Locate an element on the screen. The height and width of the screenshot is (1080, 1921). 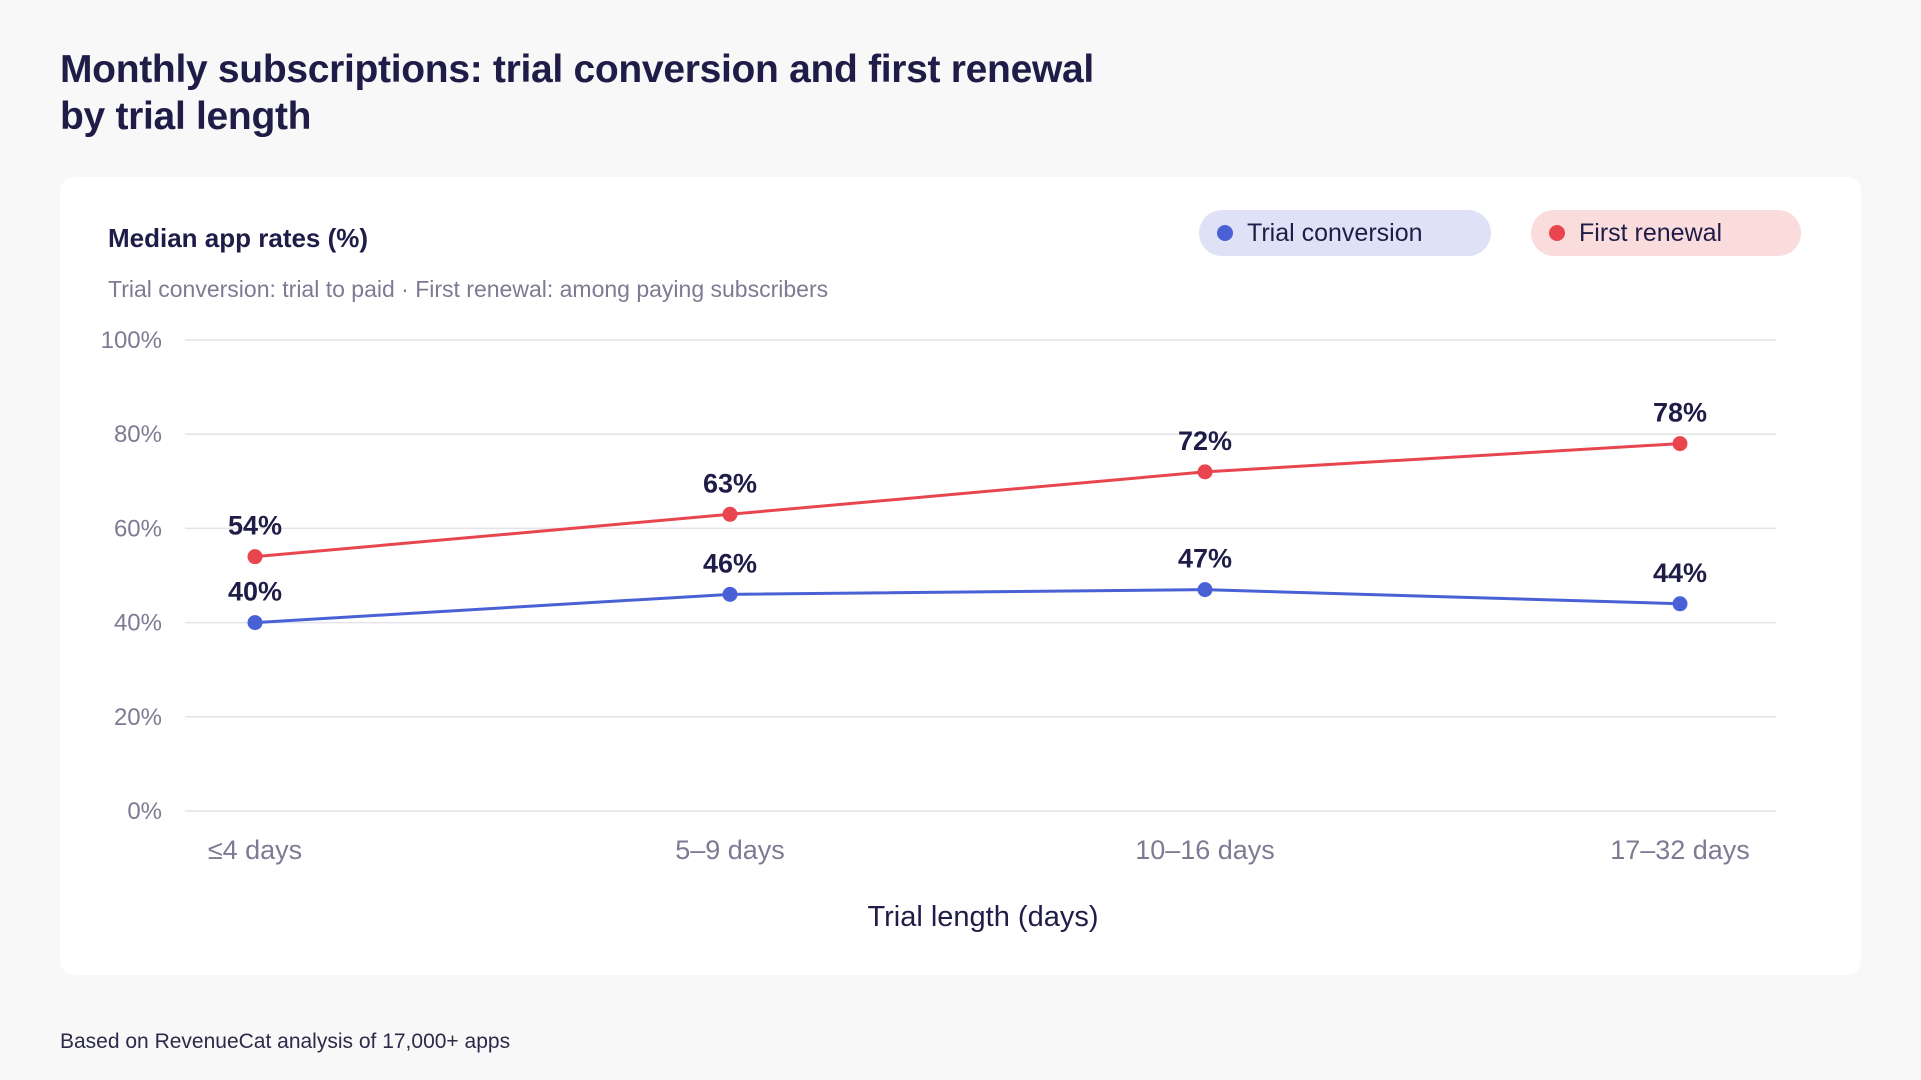
y-tick-label: 60% is located at coordinates (138, 528).